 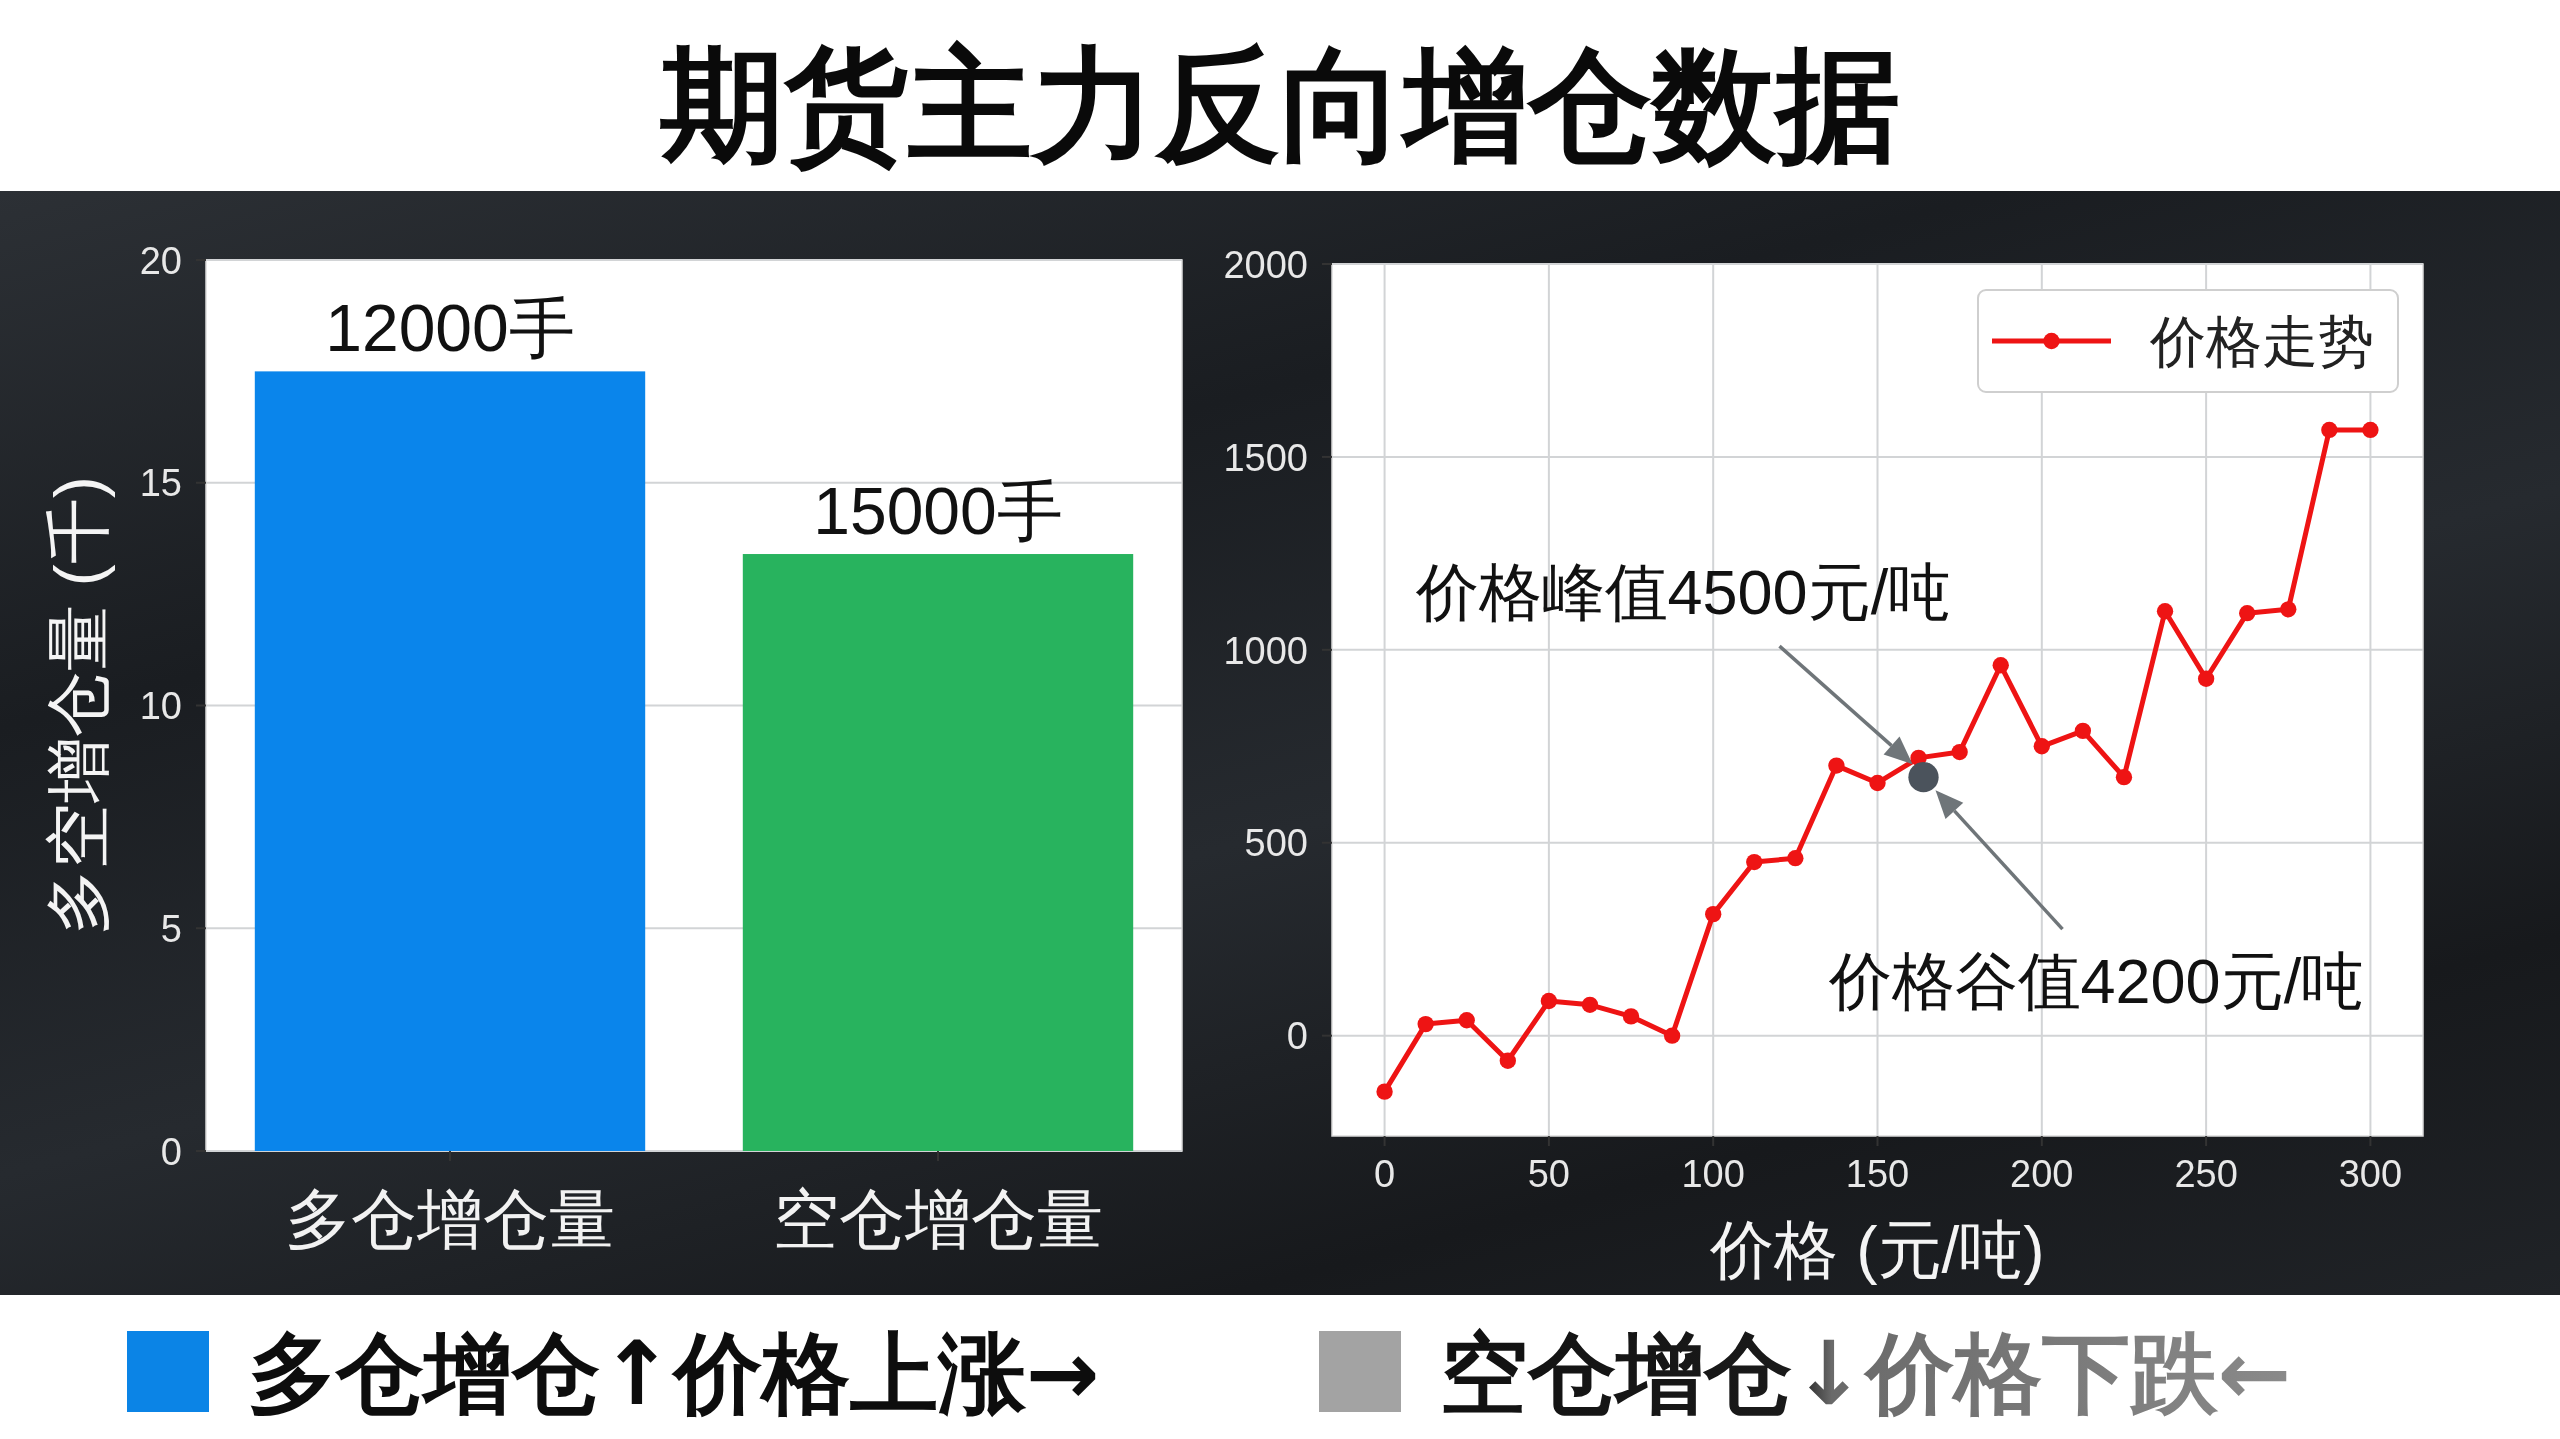 I want to click on y-tick-label: 1000, so click(x=1265, y=650).